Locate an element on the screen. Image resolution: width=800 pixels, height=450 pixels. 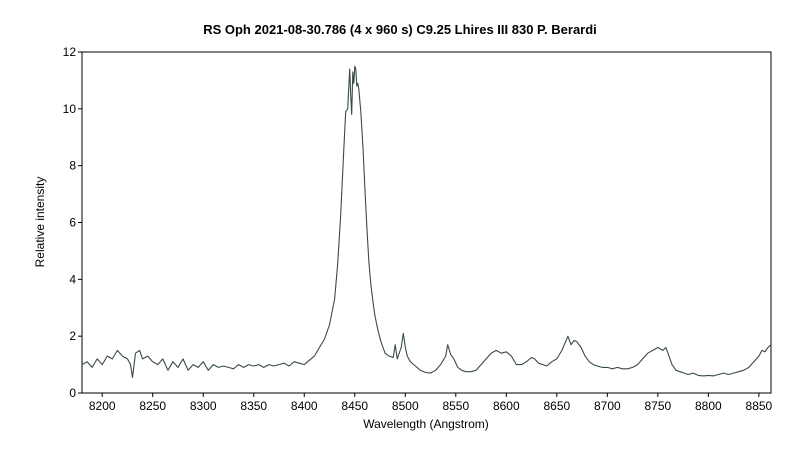
x-tick-label: 8750 is located at coordinates (657, 406).